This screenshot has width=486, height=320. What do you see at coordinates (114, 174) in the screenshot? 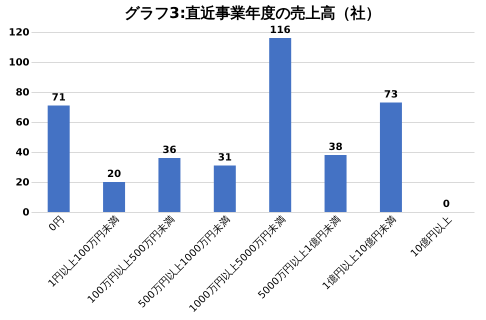
I see `data-label: 20` at bounding box center [114, 174].